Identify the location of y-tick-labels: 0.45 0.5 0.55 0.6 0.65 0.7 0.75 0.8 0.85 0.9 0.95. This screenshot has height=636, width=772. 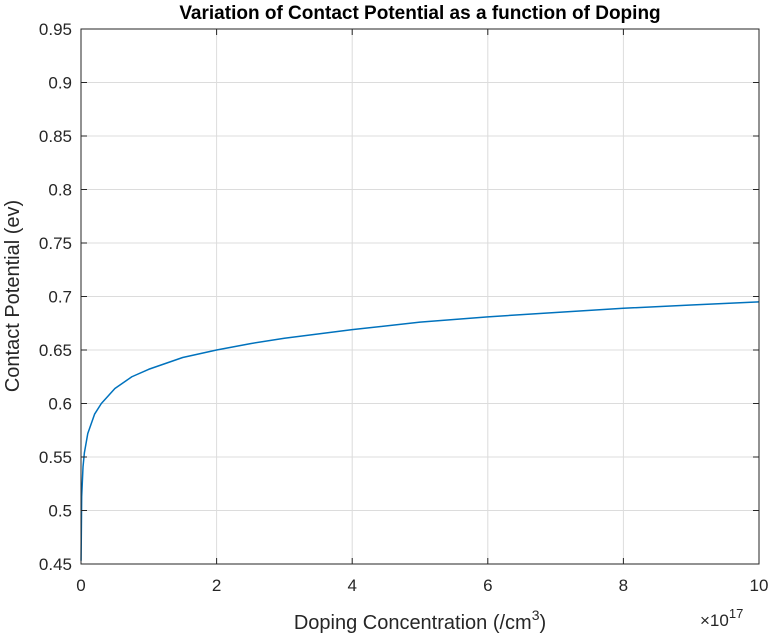
(55, 297).